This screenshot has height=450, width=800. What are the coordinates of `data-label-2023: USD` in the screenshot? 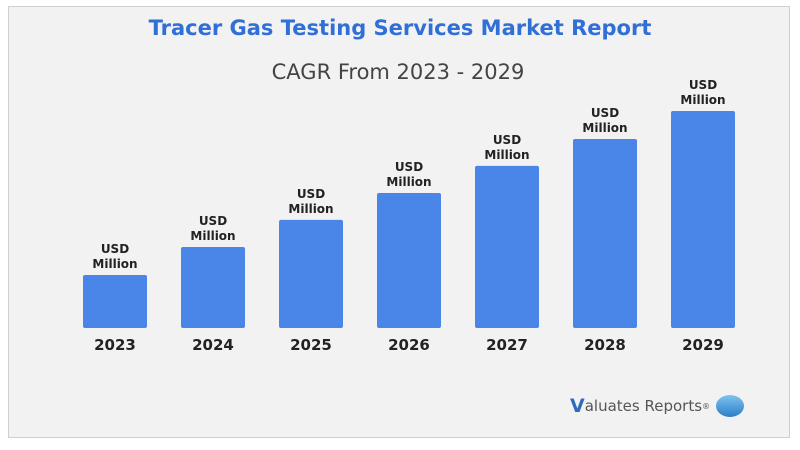 It's located at (115, 249).